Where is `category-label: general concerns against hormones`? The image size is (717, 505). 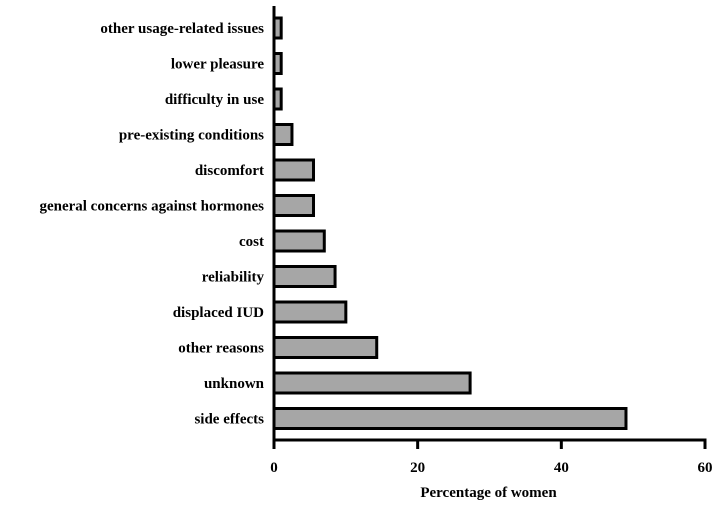 category-label: general concerns against hormones is located at coordinates (151, 207).